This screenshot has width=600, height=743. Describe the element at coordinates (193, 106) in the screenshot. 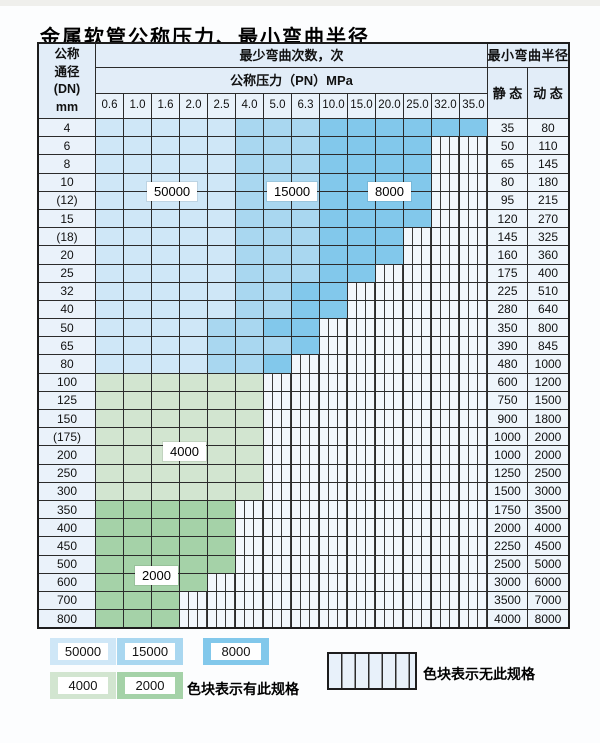

I see `pressure-header-2.0: 2.0` at that location.